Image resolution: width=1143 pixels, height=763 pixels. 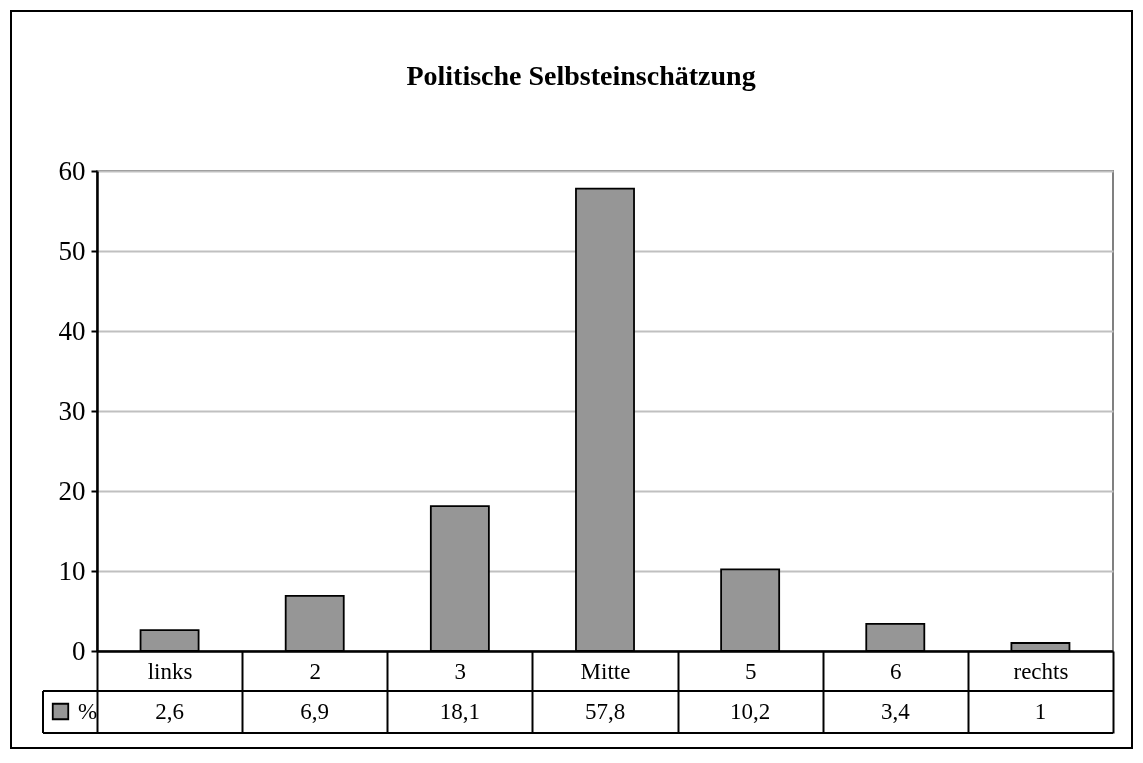 I want to click on x-tick-label: Mitte, so click(x=605, y=671).